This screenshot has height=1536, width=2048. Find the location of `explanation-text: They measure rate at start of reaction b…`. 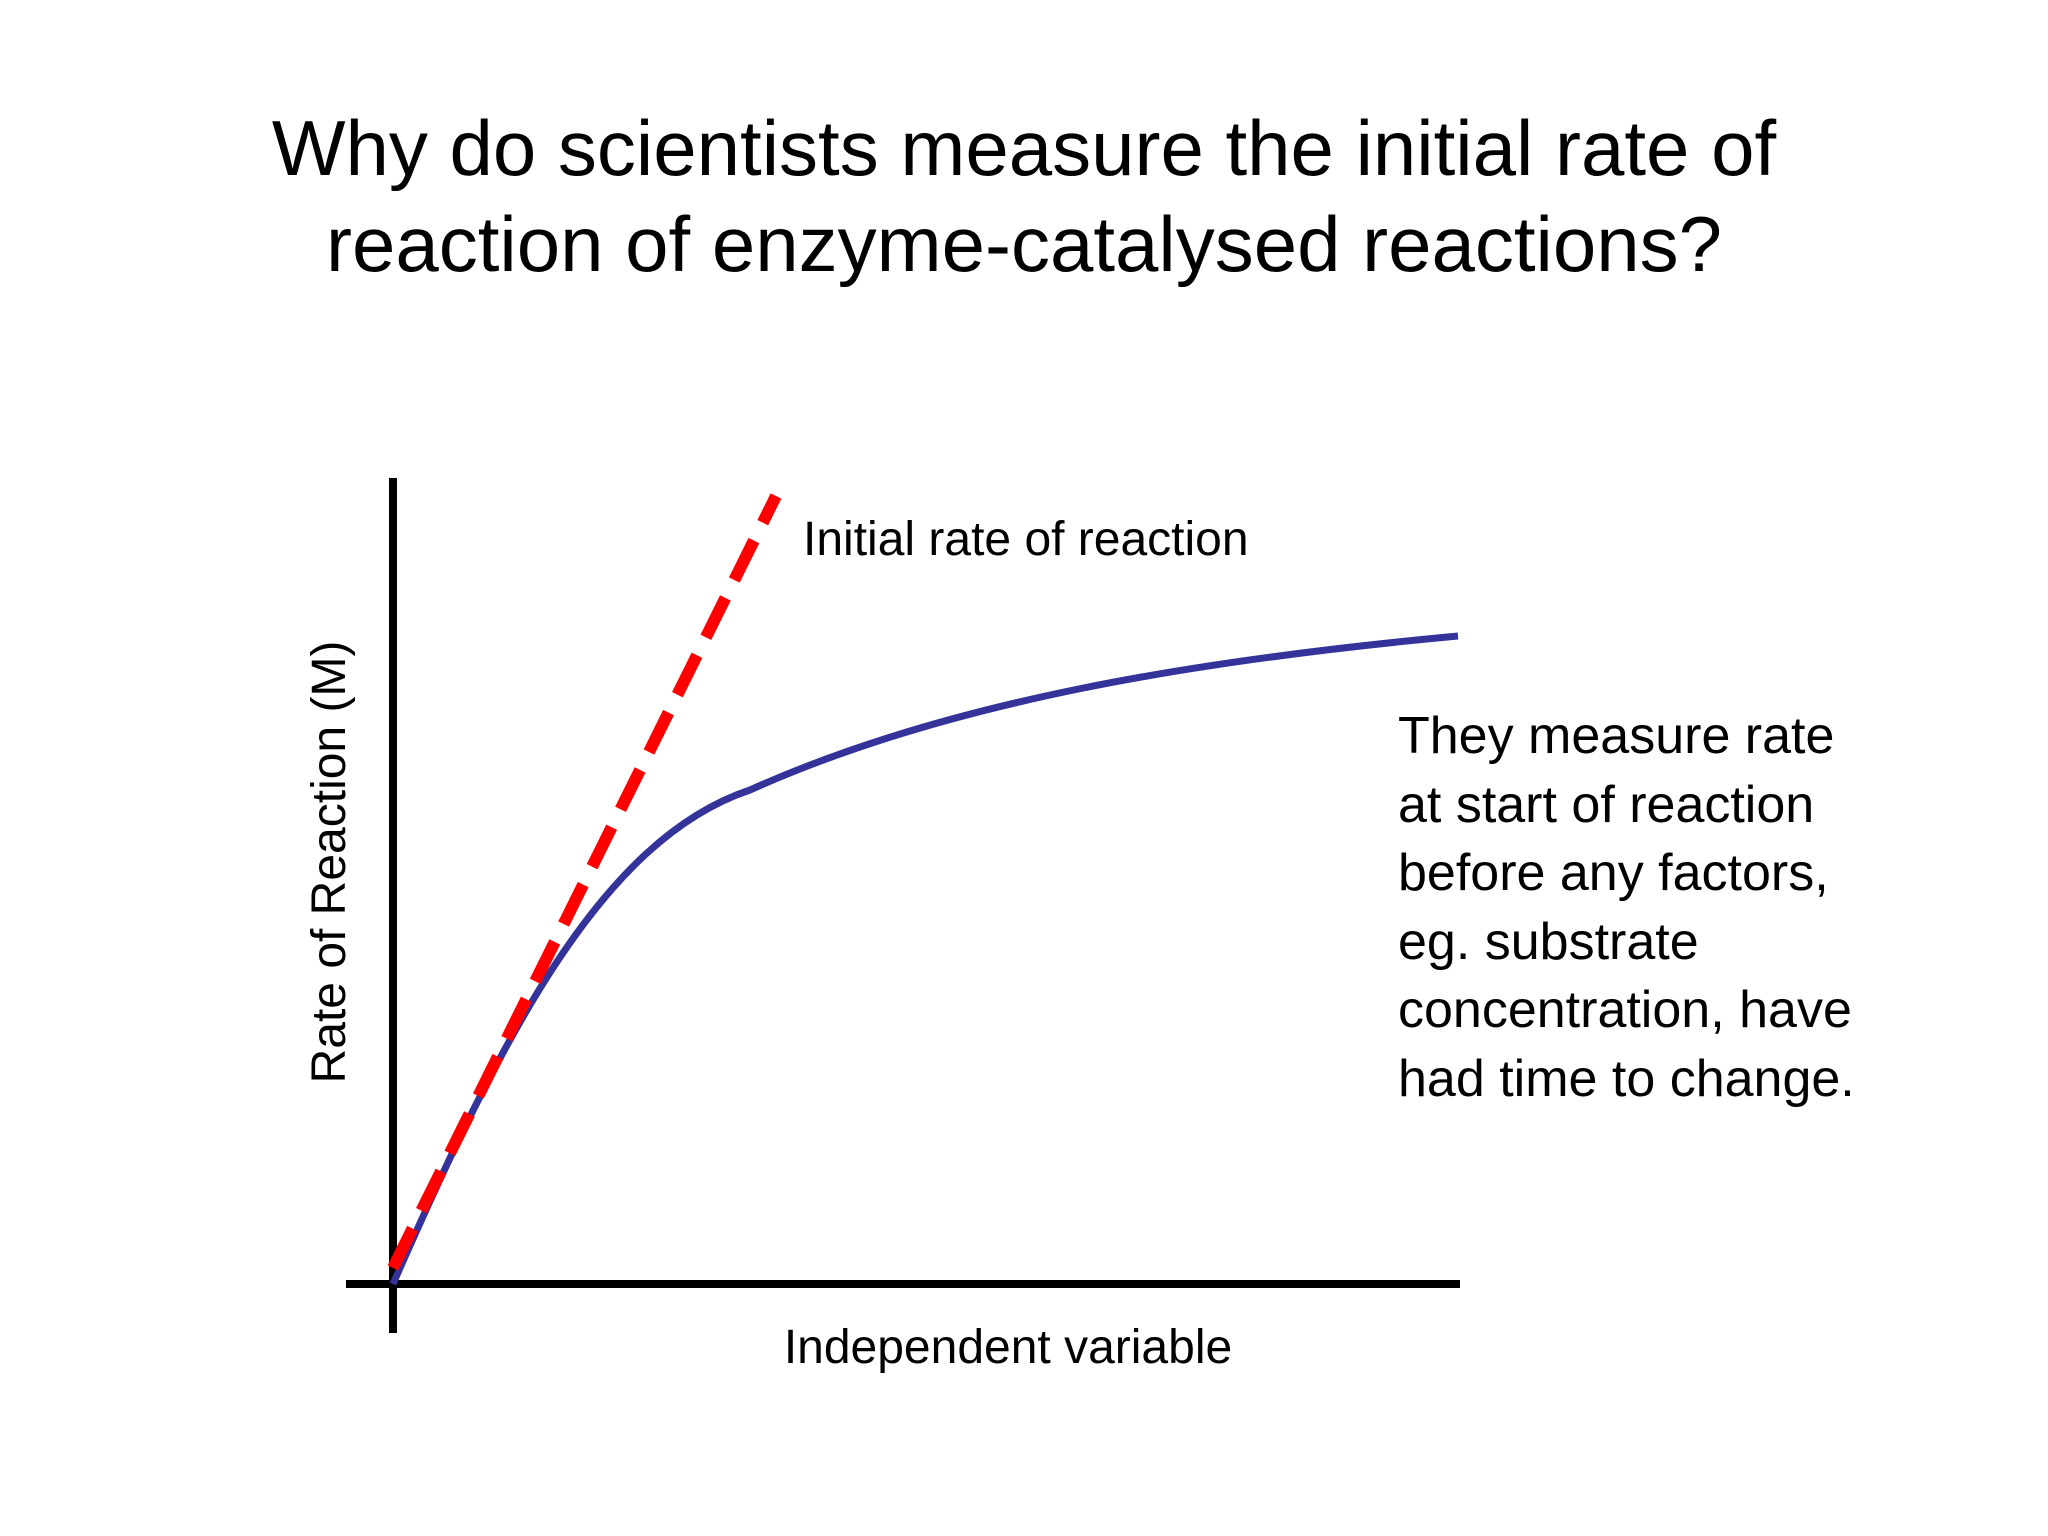

explanation-text: They measure rate at start of reaction b… is located at coordinates (1678, 908).